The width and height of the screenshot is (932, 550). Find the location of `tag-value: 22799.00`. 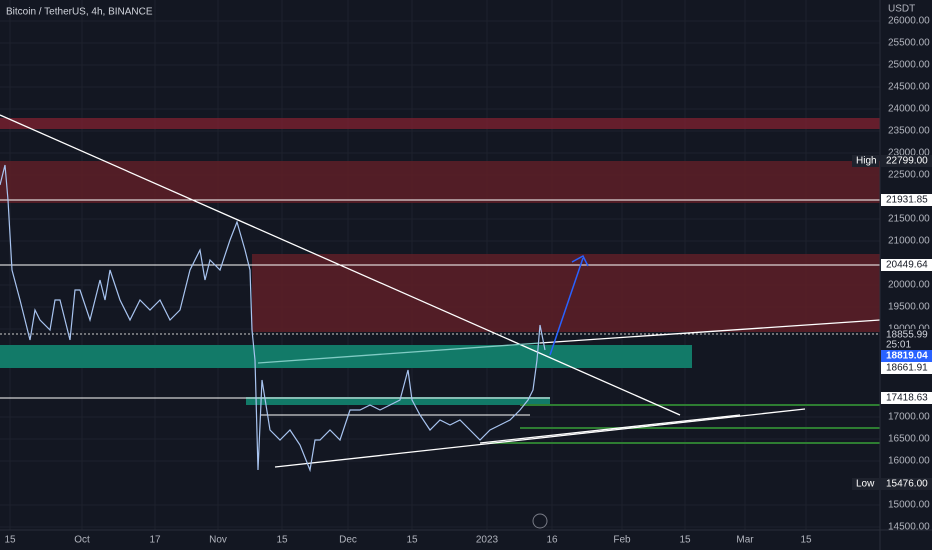

tag-value: 22799.00 is located at coordinates (907, 161).